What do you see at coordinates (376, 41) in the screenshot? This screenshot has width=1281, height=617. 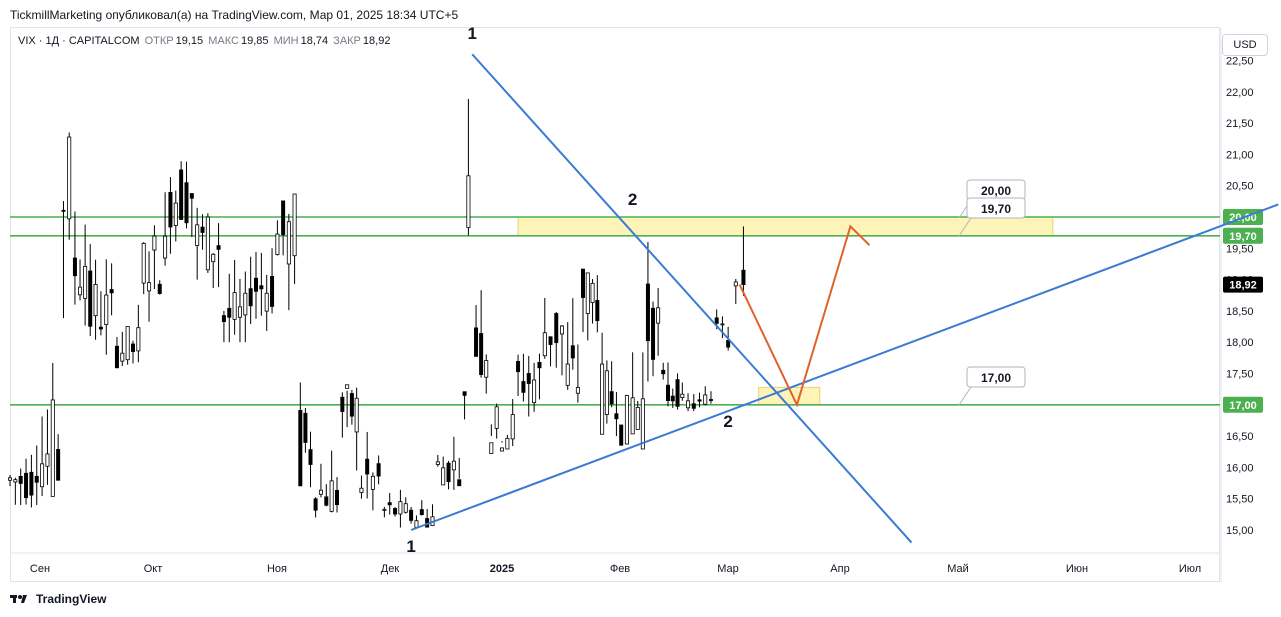 I see `legend-close-value: 18,92` at bounding box center [376, 41].